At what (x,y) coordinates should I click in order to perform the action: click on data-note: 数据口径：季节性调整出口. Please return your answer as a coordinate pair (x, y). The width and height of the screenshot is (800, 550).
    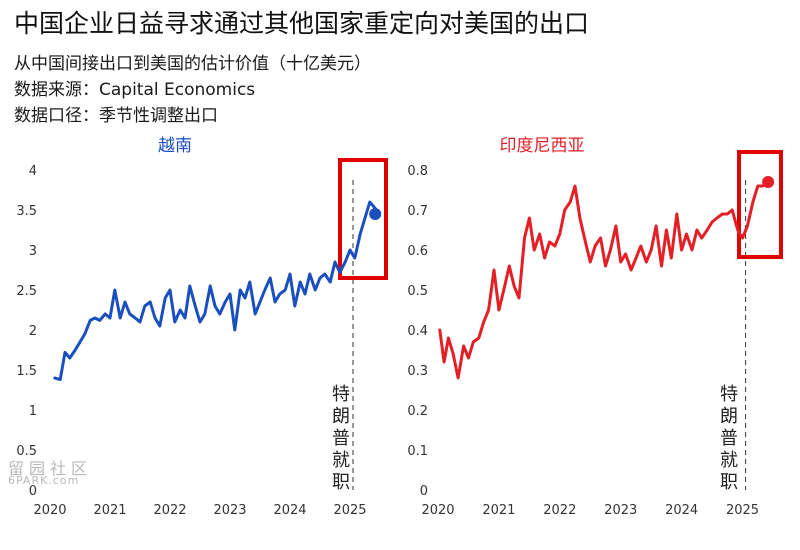
    Looking at the image, I should click on (116, 116).